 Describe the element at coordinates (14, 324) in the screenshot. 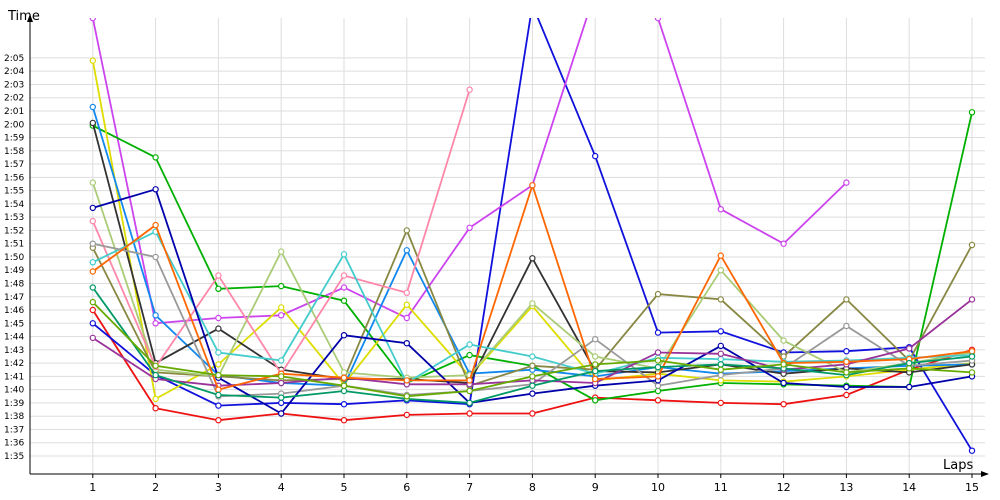

I see `y-tick-label: 1:45` at that location.